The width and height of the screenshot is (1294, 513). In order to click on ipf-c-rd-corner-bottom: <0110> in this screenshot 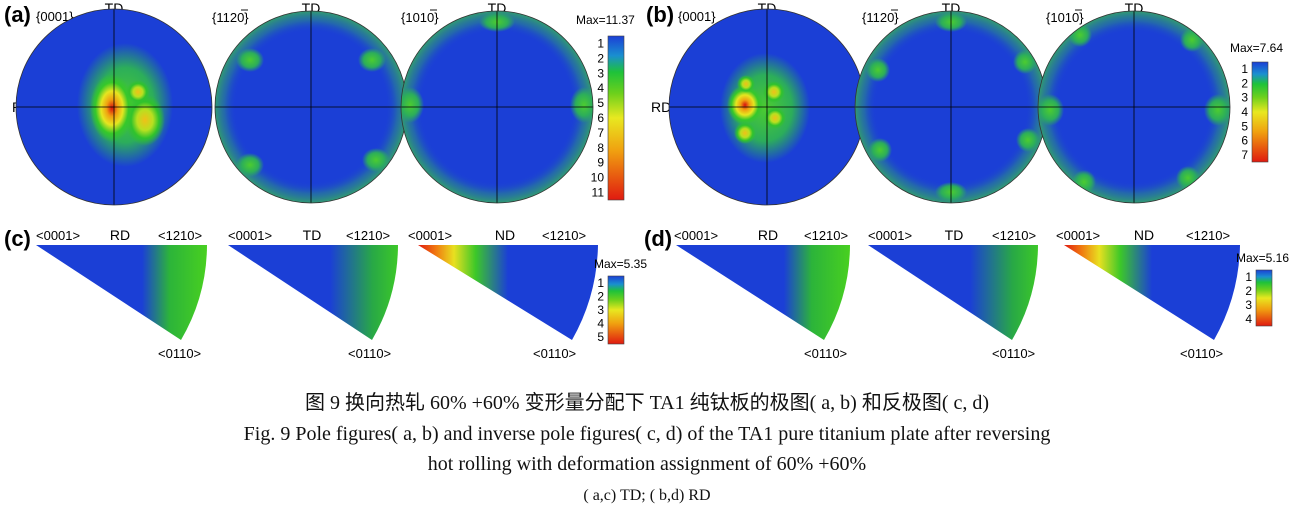, I will do `click(179, 353)`.